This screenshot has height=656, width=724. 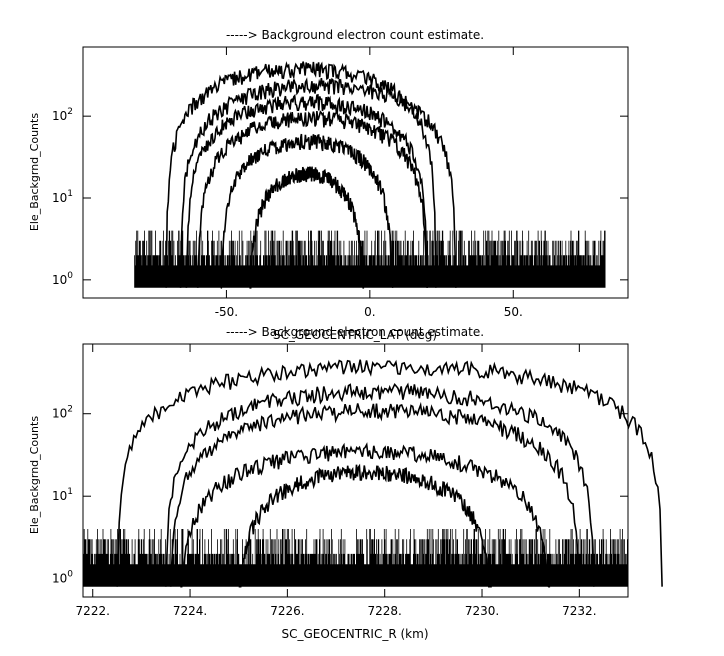 I want to click on x-tick-label: 50., so click(x=513, y=312).